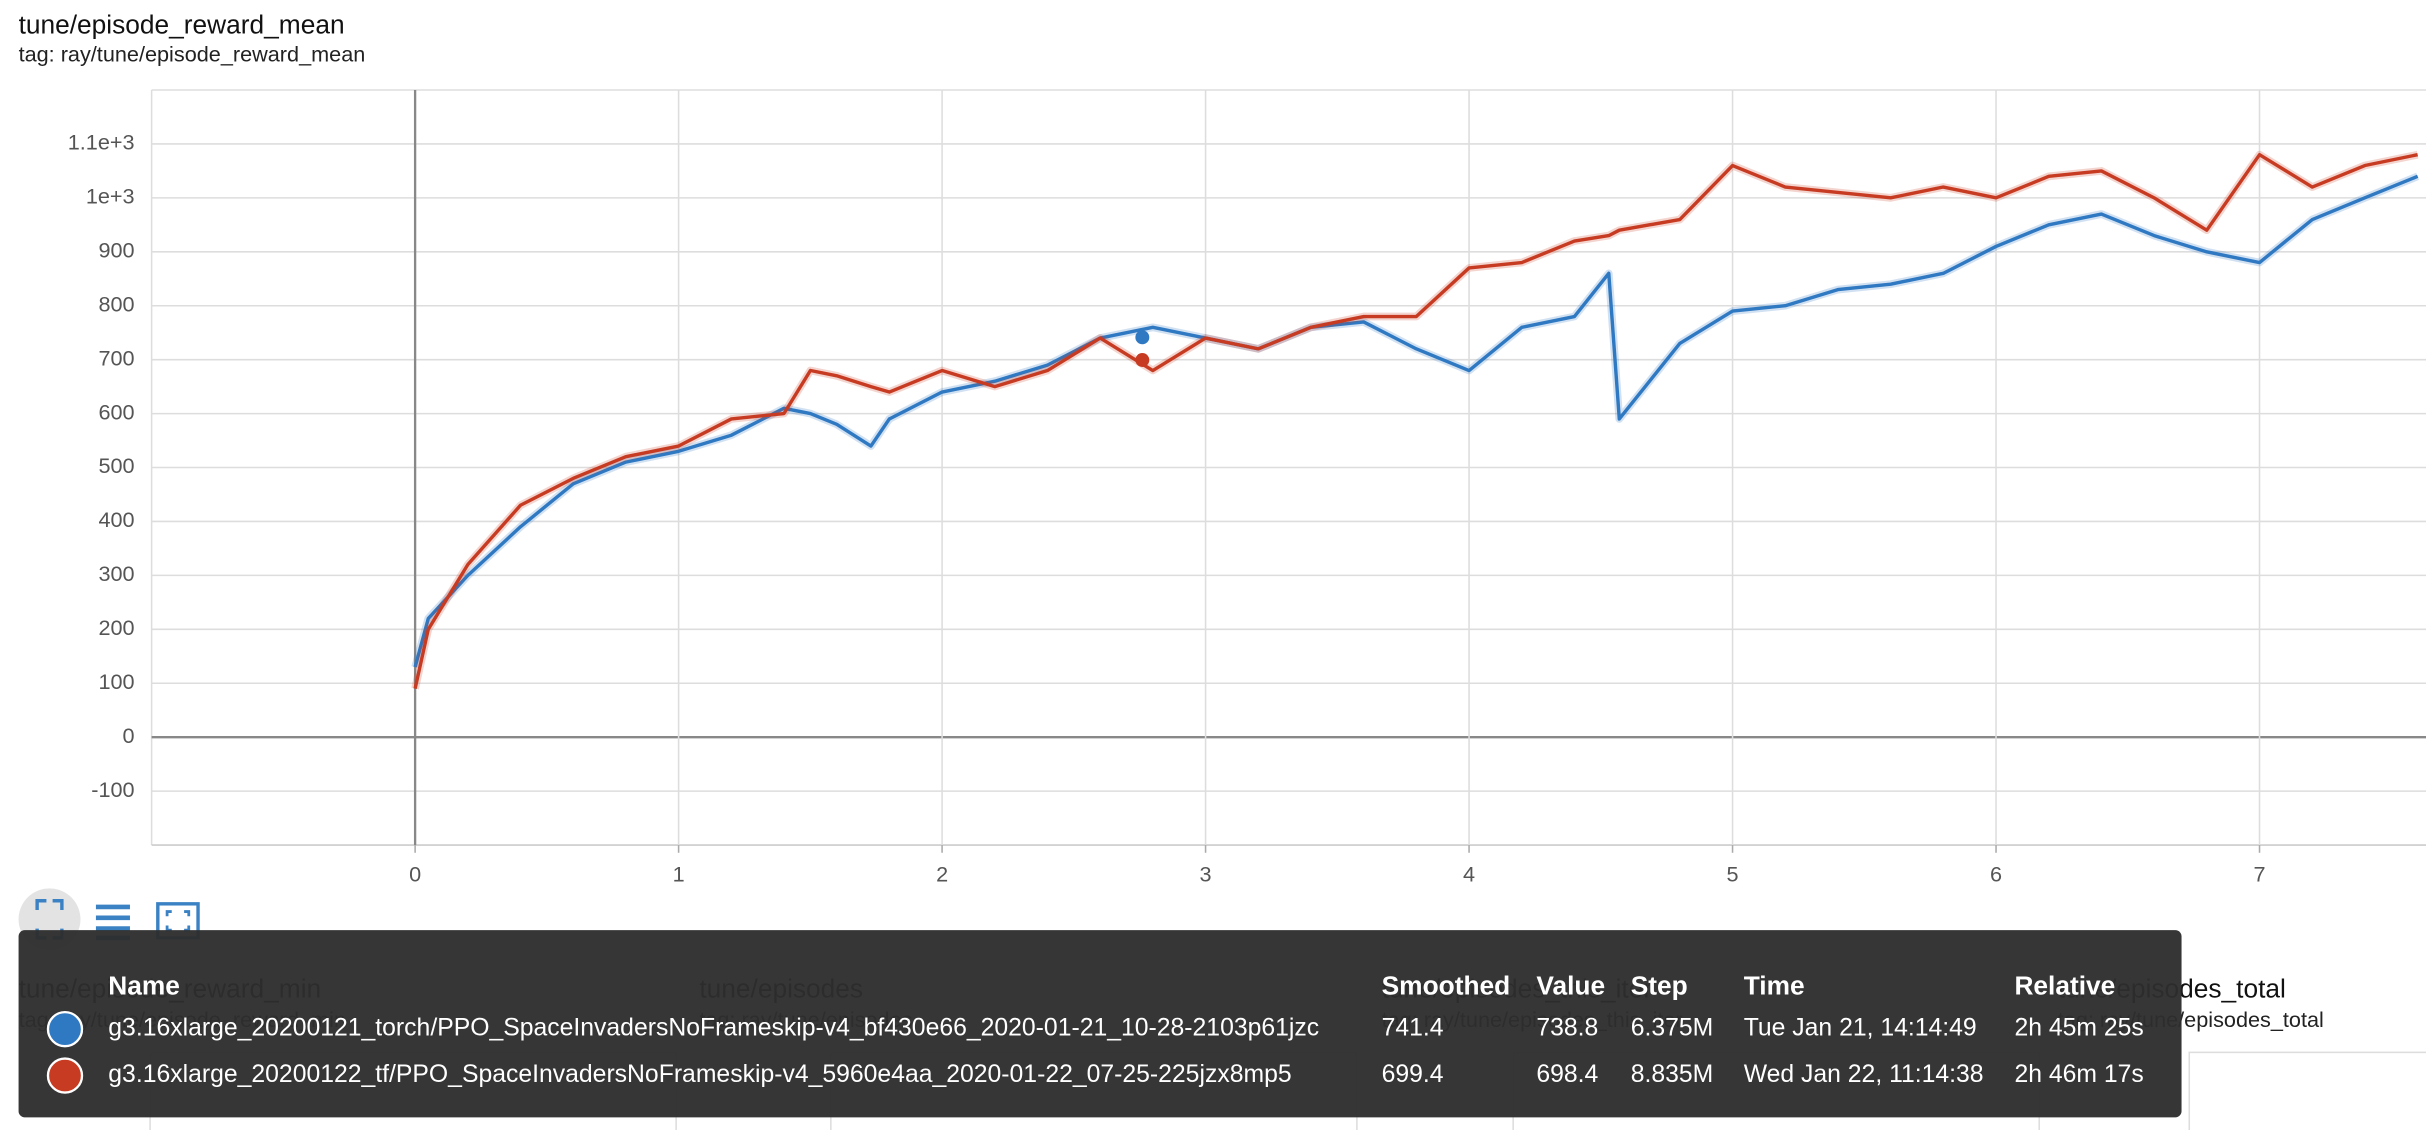 The image size is (2426, 1130). What do you see at coordinates (49, 919) in the screenshot?
I see `fit-icon` at bounding box center [49, 919].